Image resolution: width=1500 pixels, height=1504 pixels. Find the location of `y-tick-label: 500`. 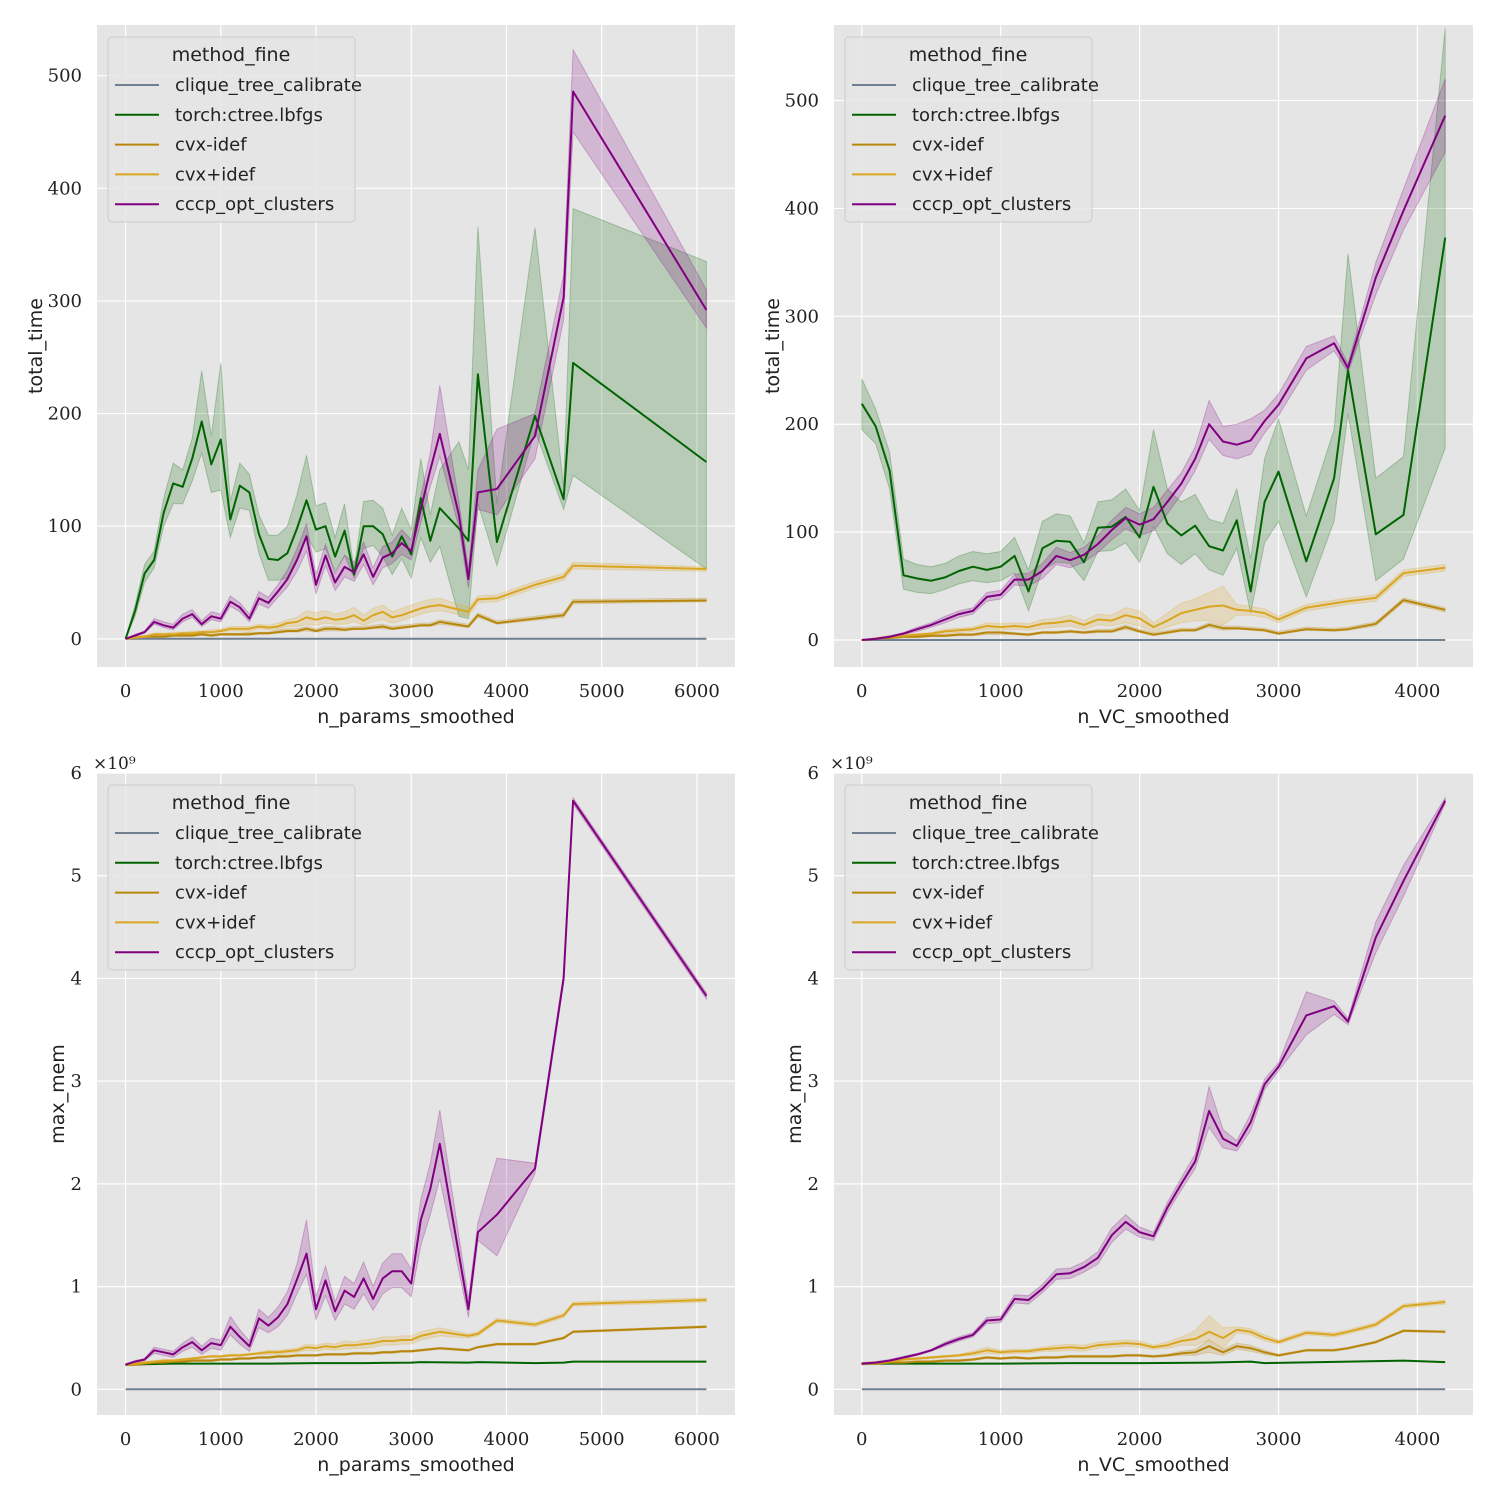

y-tick-label: 500 is located at coordinates (65, 76).